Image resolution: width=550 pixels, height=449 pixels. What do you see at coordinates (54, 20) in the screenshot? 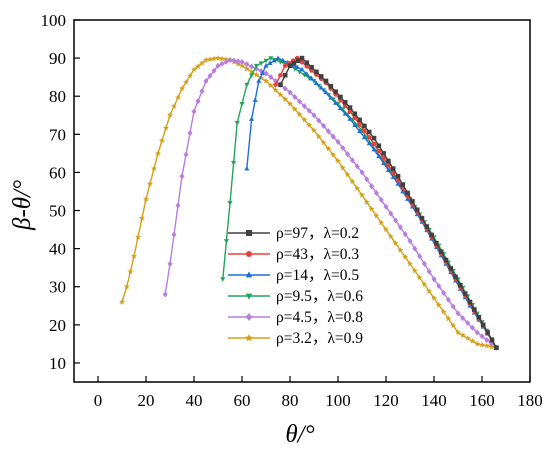
I see `y-tick-label: 100` at bounding box center [54, 20].